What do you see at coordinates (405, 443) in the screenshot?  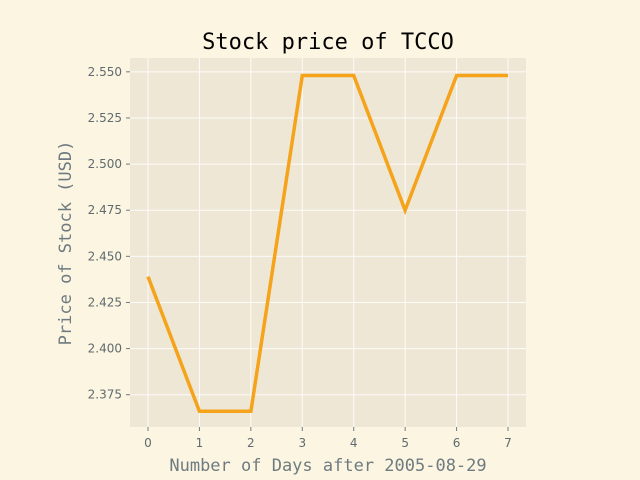 I see `x-tick-label: 5` at bounding box center [405, 443].